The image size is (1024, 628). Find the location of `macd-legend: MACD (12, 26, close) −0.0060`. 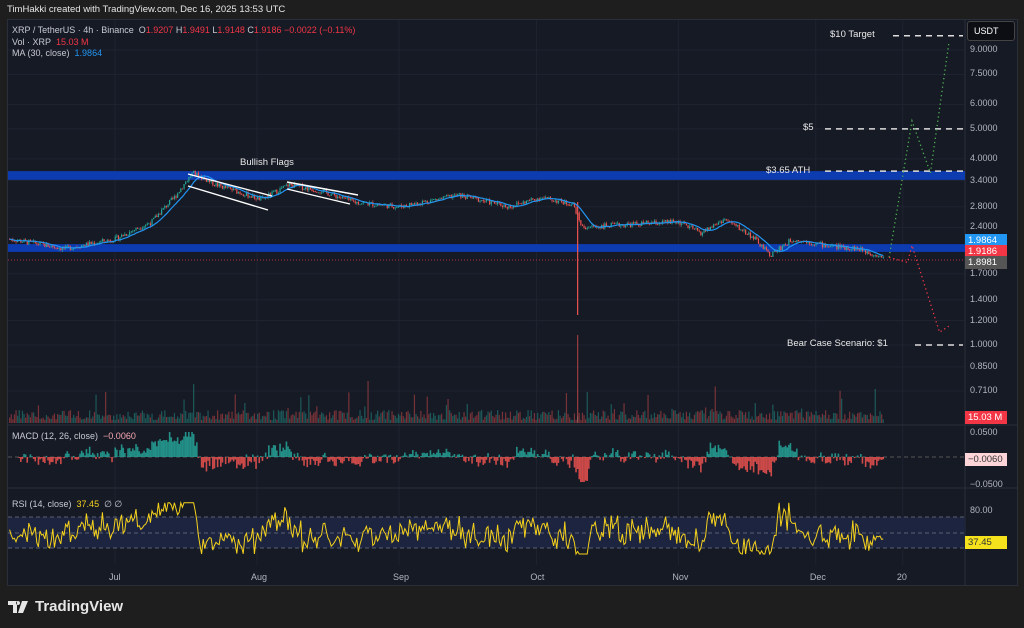

macd-legend: MACD (12, 26, close) −0.0060 is located at coordinates (74, 436).